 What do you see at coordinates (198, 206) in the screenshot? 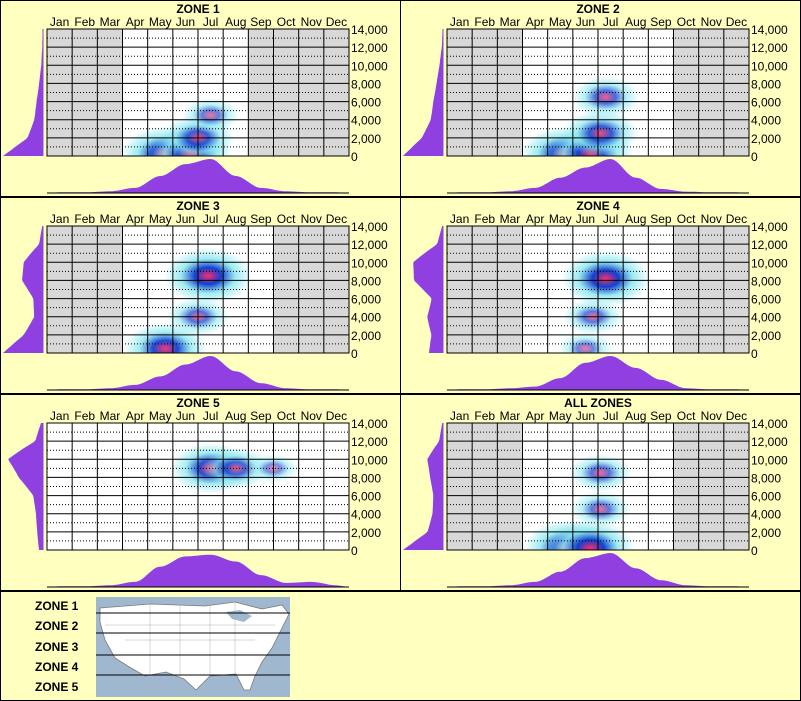
I see `panel-title: ZONE 3` at bounding box center [198, 206].